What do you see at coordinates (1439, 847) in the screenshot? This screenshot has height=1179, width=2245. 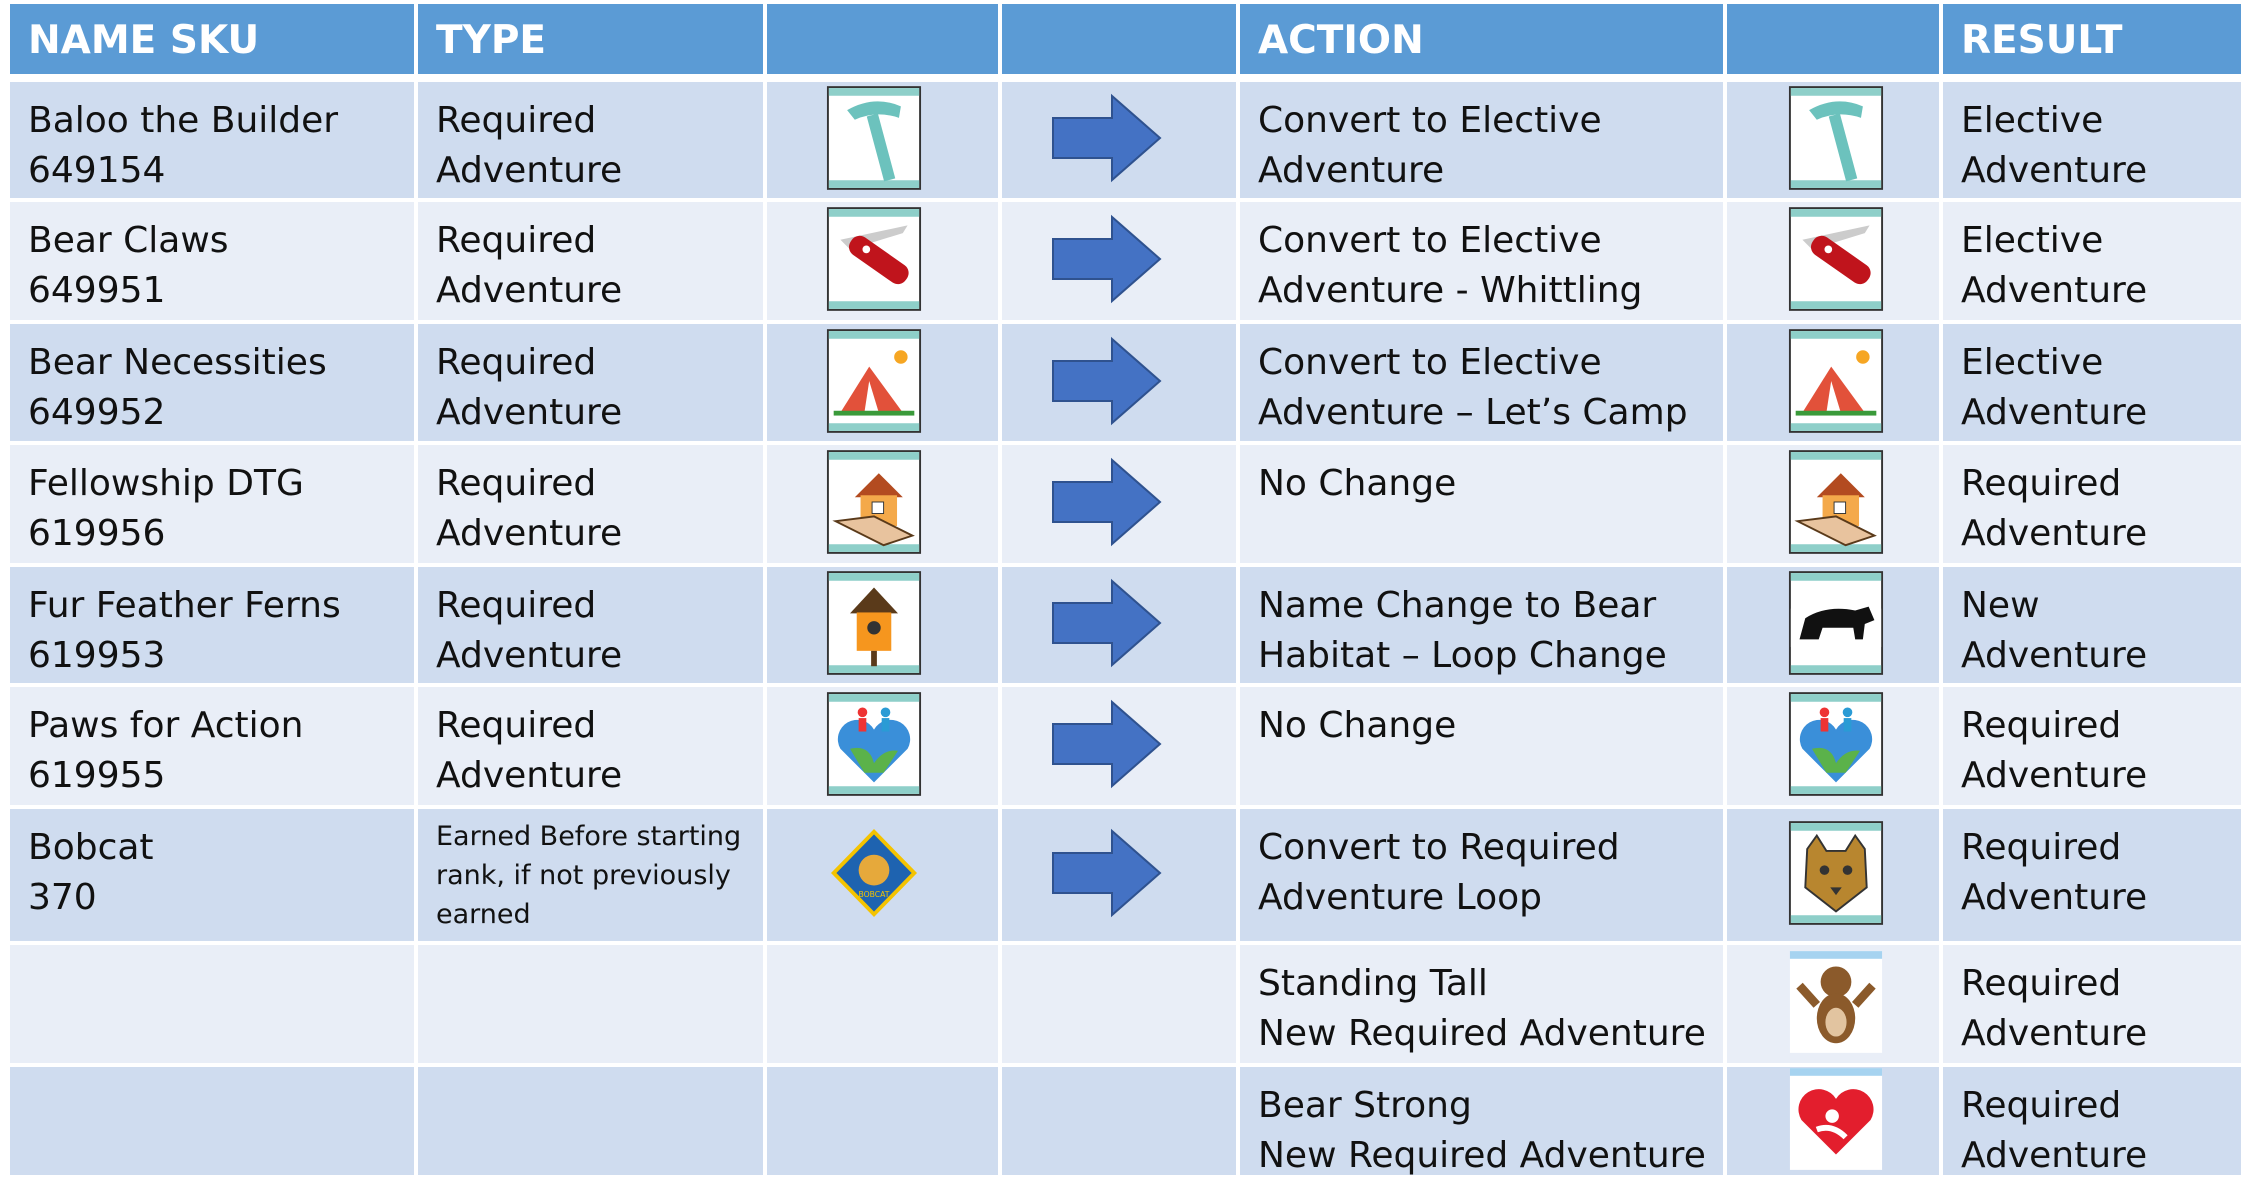 I see `action-text: Convert to Required` at bounding box center [1439, 847].